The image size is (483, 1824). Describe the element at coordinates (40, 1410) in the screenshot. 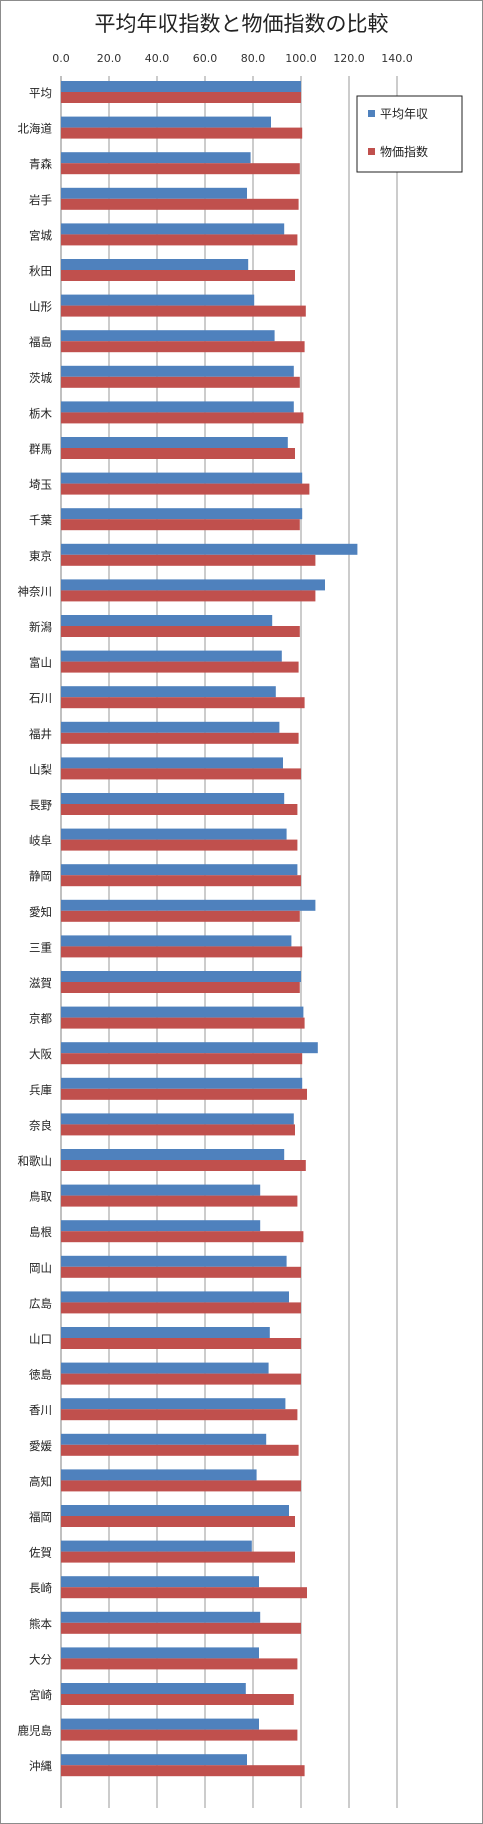

I see `category-label: 香川` at that location.